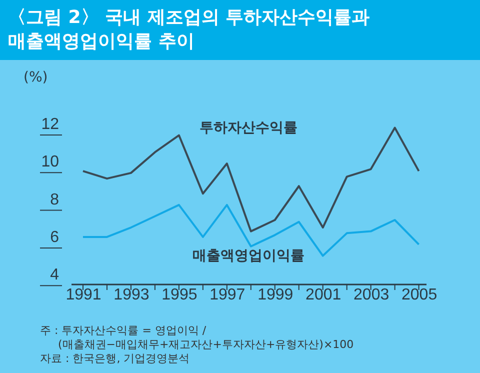 Image resolution: width=480 pixels, height=373 pixels. Describe the element at coordinates (55, 237) in the screenshot. I see `y-tick-label: 6` at that location.